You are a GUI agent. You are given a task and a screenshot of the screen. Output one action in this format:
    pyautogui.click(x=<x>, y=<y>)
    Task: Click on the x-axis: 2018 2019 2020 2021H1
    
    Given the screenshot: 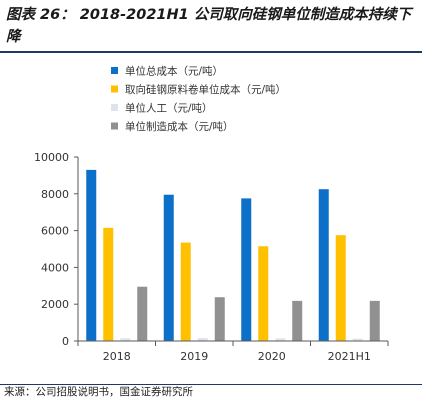 What is the action you would take?
    pyautogui.click(x=233, y=351)
    